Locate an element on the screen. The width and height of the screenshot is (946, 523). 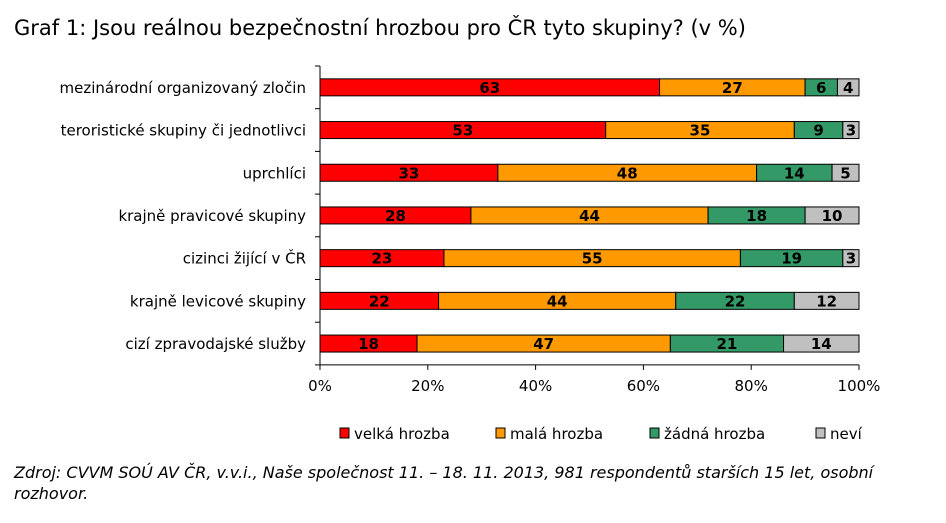
legend-label: malá hrozba is located at coordinates (556, 434).